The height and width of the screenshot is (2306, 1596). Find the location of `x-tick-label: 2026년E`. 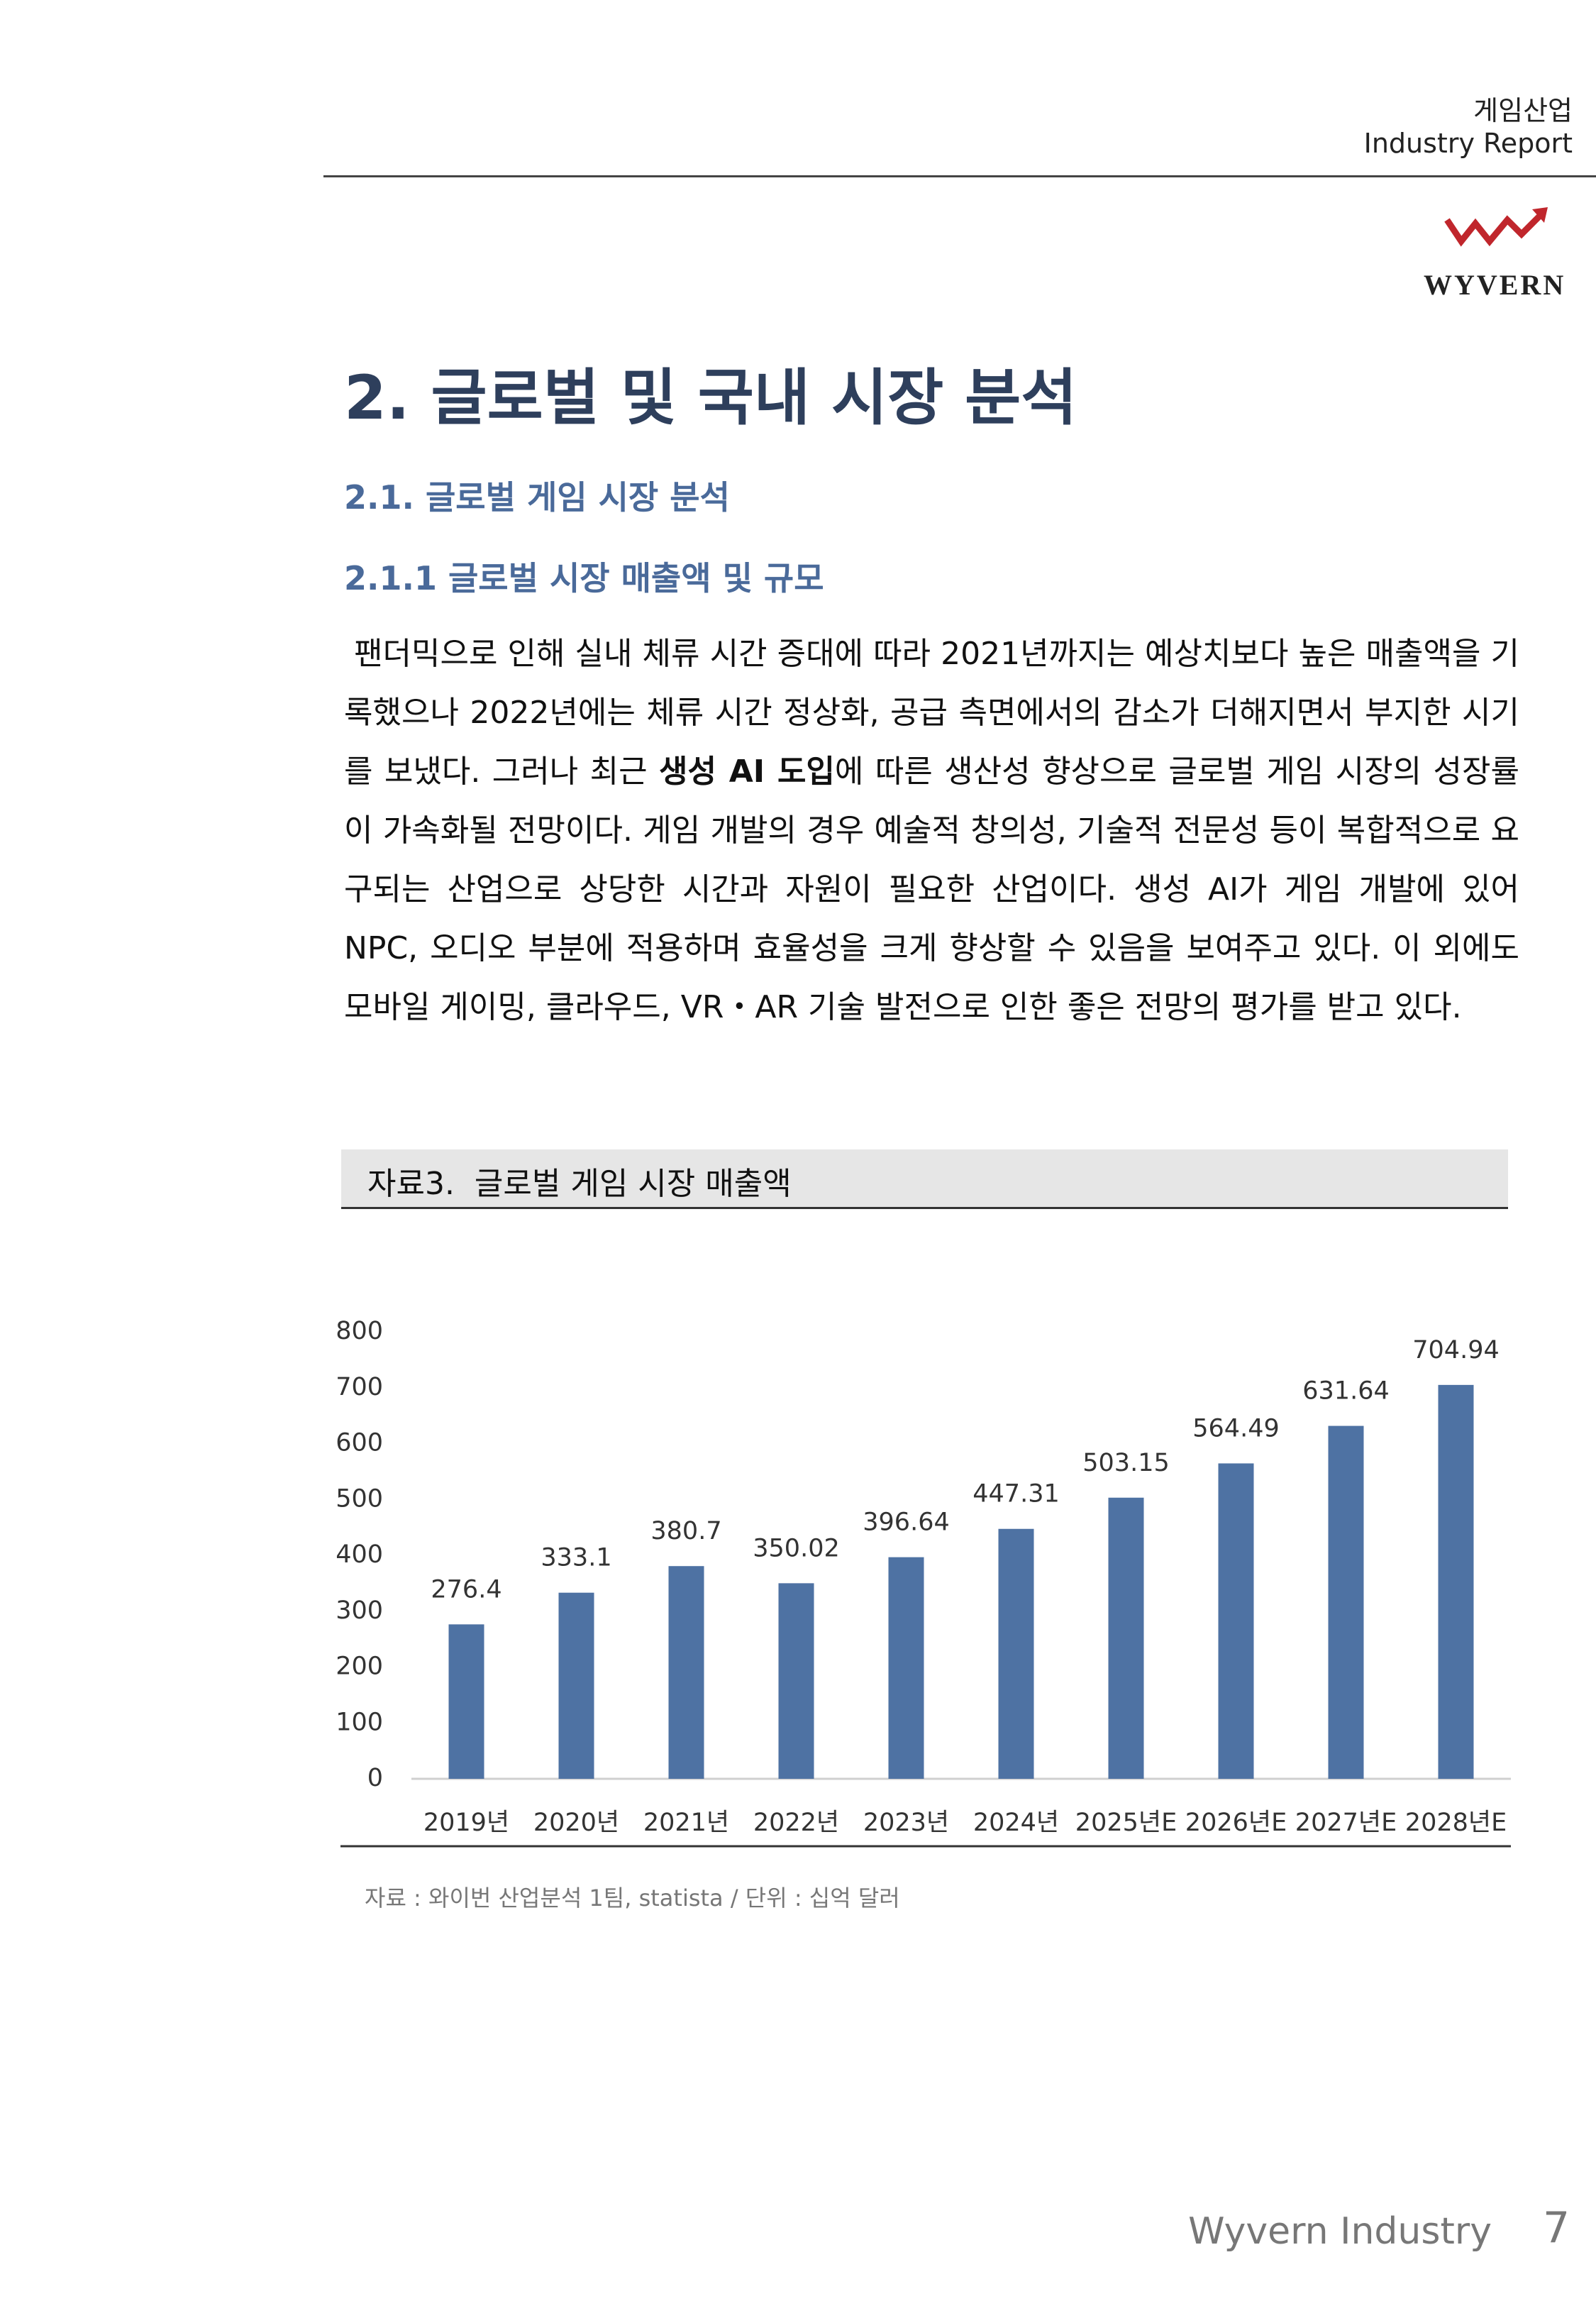

x-tick-label: 2026년E is located at coordinates (1236, 1823).